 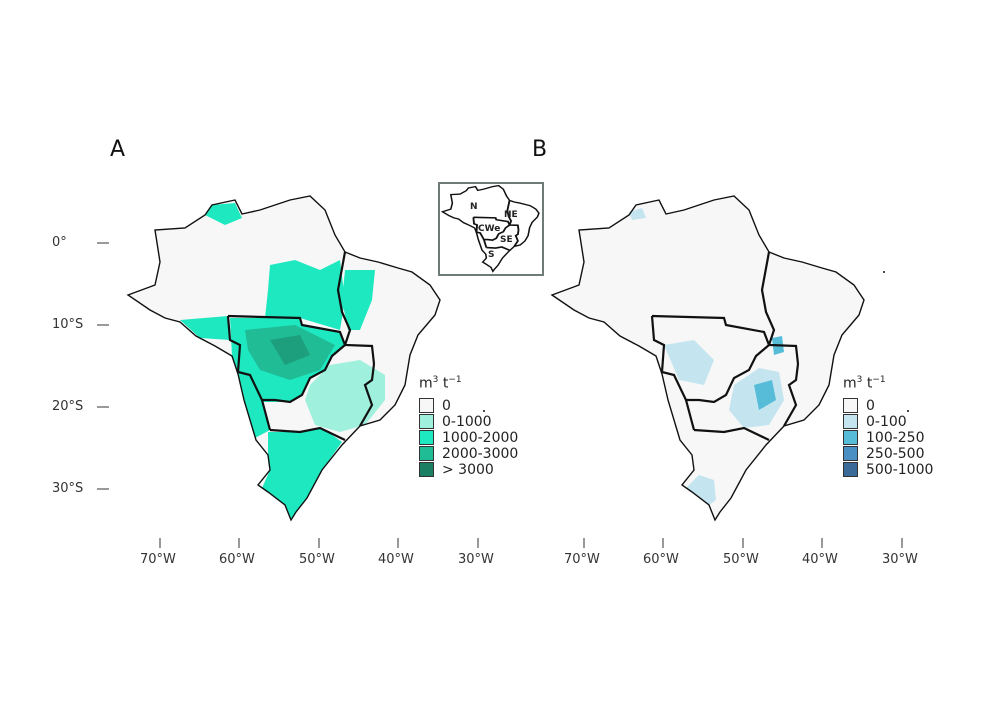 What do you see at coordinates (223, 214) in the screenshot?
I see `map-a-fill-north-tip` at bounding box center [223, 214].